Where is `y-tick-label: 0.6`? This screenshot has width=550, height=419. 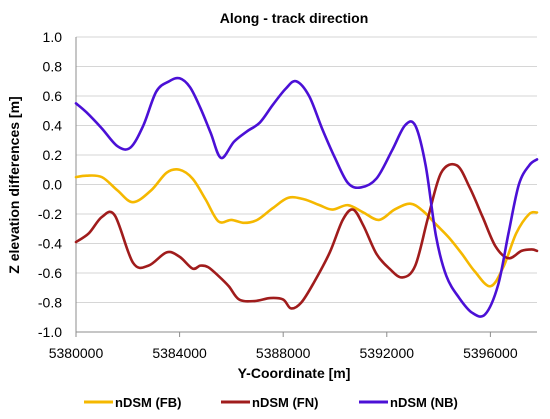
y-tick-label: 0.6 is located at coordinates (53, 96).